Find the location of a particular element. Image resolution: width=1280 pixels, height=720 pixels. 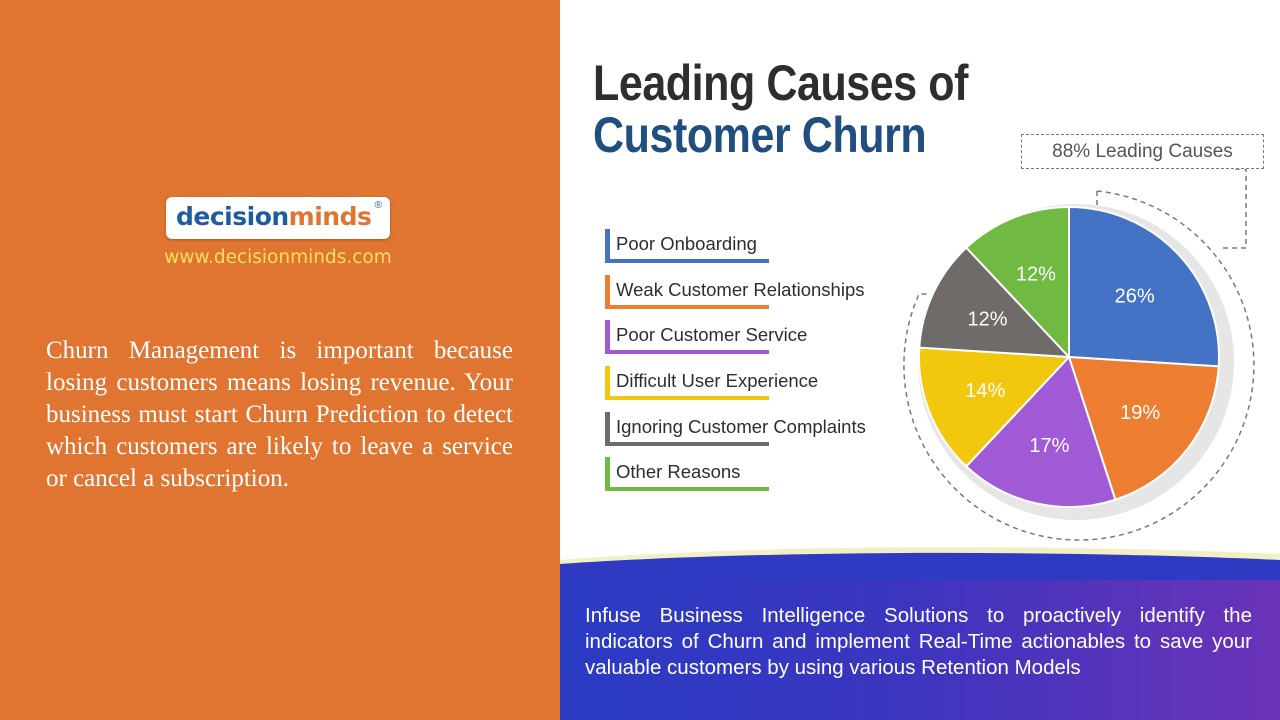

bottom-banner is located at coordinates (920, 640).